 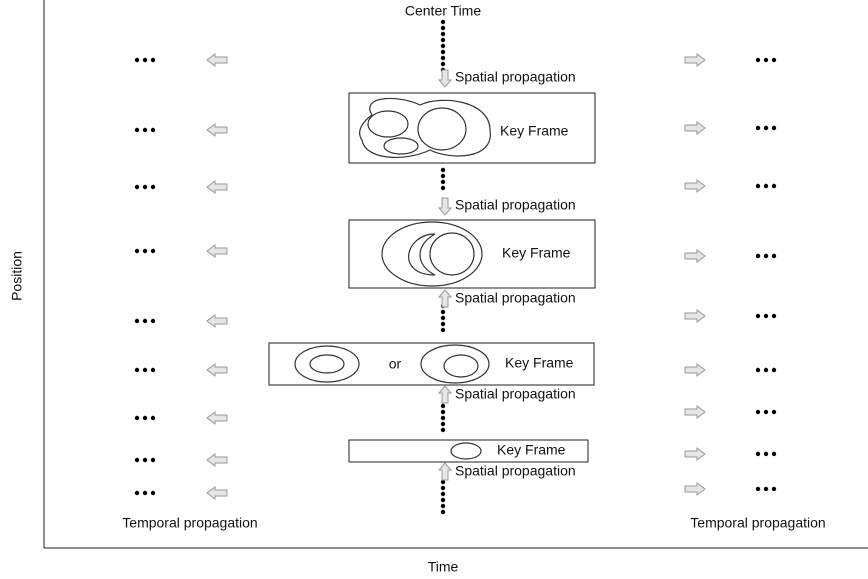 What do you see at coordinates (189, 523) in the screenshot?
I see `temporal-label: Temporal propagation` at bounding box center [189, 523].